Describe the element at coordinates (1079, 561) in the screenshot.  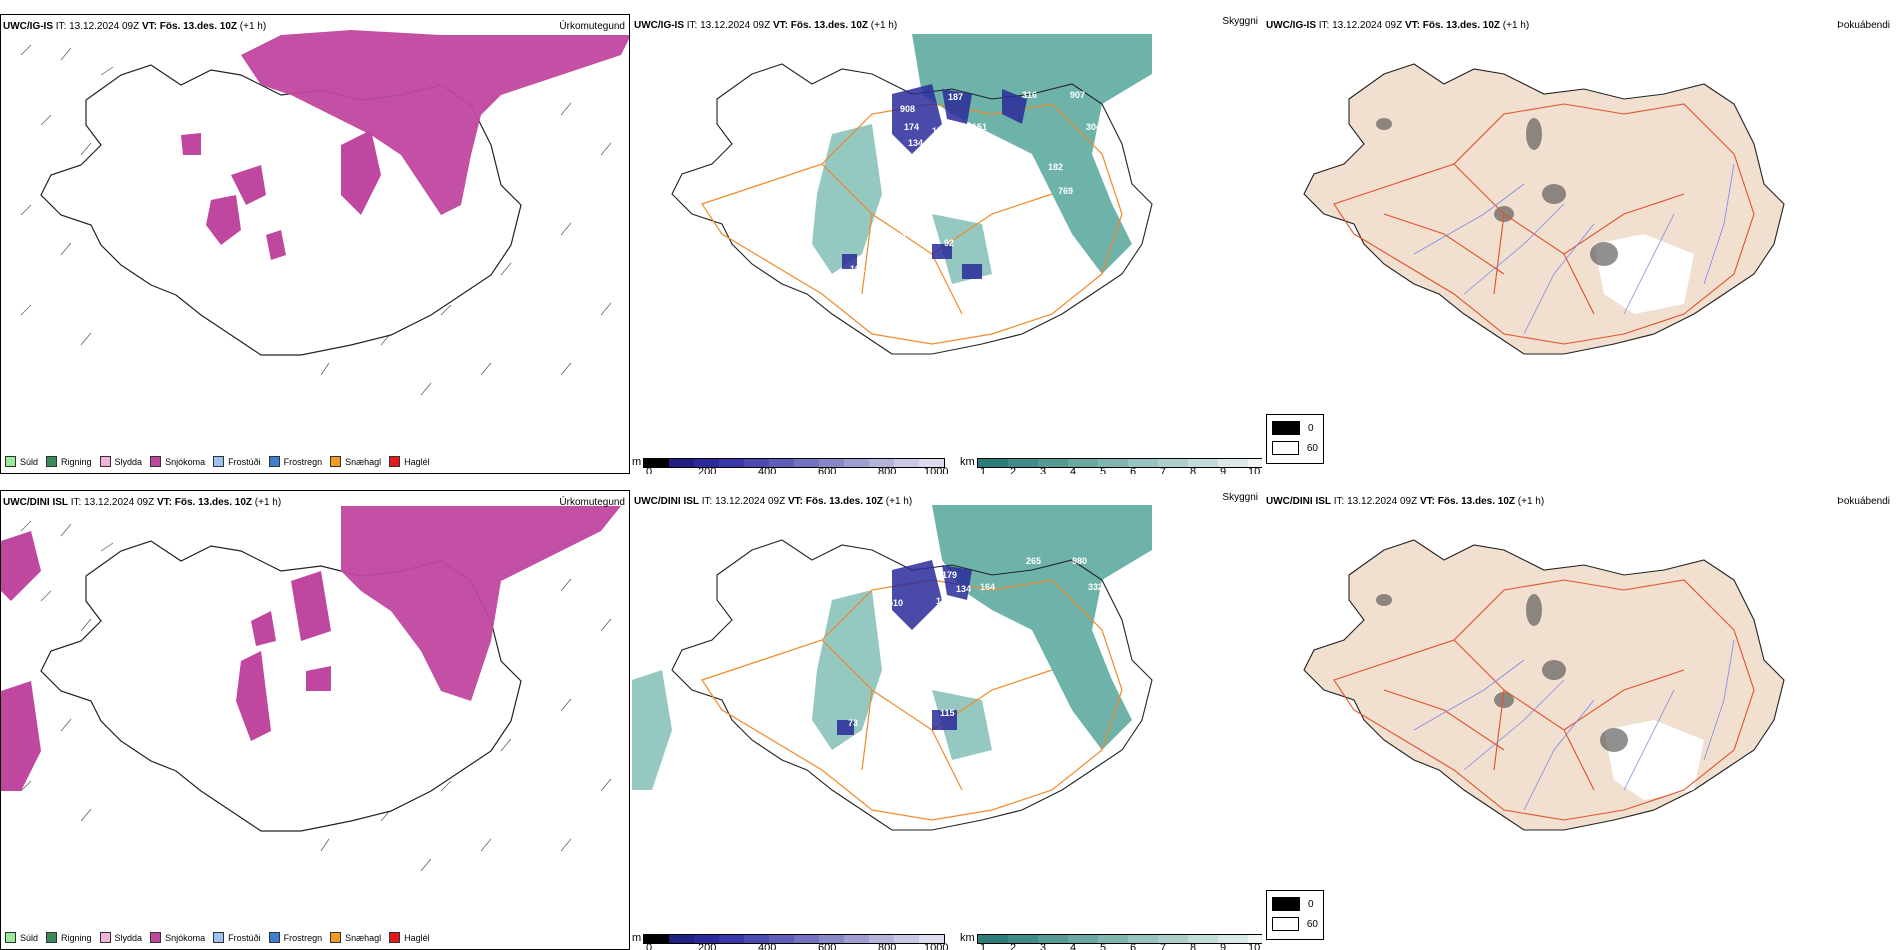
I see `vis-label: 980` at that location.